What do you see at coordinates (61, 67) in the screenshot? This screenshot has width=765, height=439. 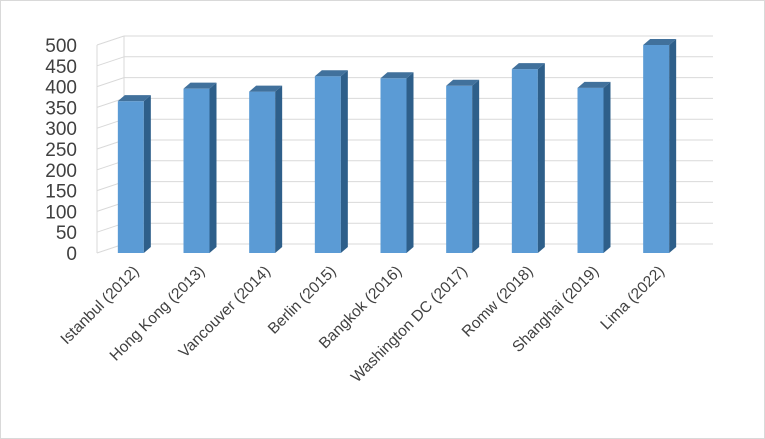 I see `y-tick-label: 450` at bounding box center [61, 67].